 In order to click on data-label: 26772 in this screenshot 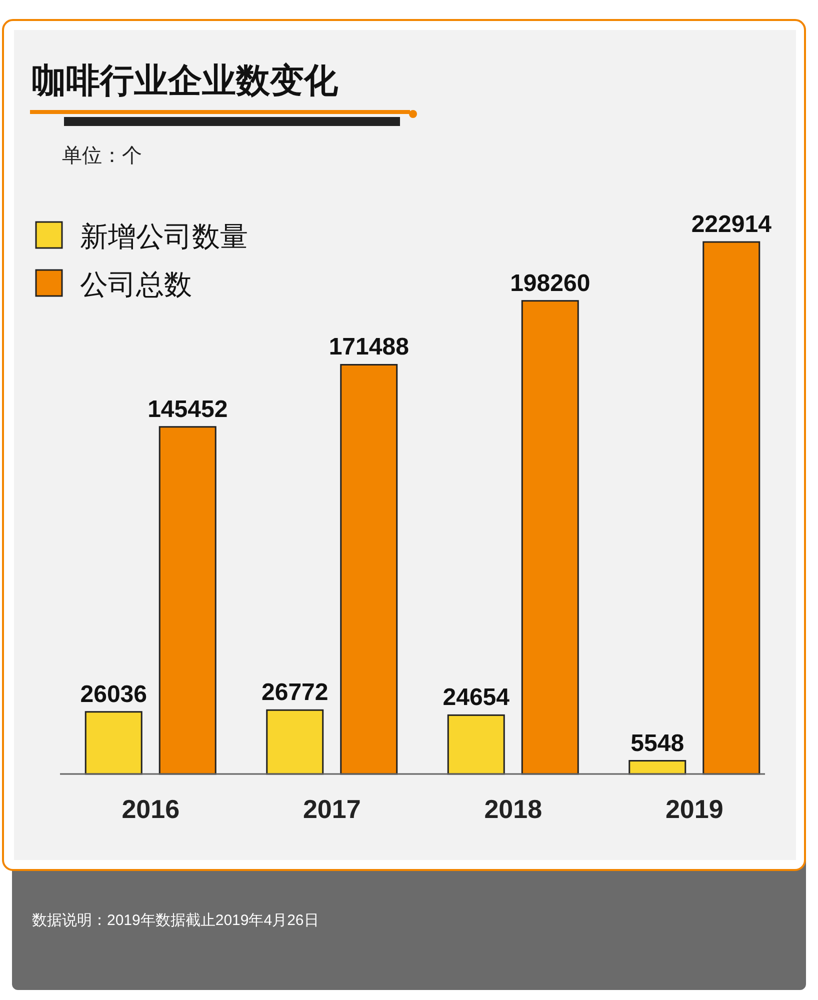, I will do `click(295, 692)`.